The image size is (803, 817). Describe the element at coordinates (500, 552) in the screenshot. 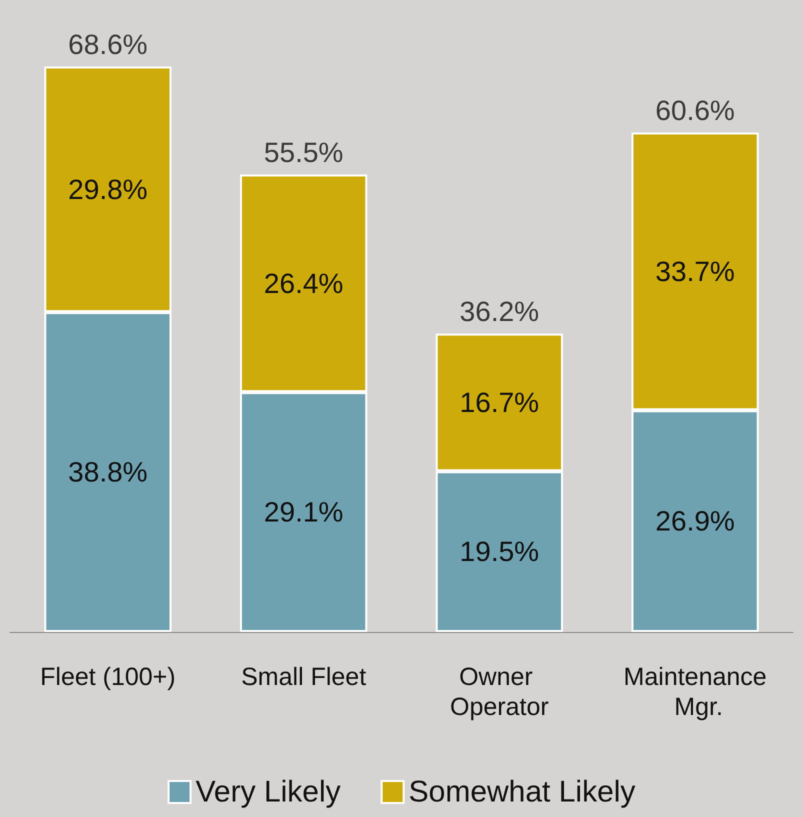

I see `data-label: 19.5%` at that location.